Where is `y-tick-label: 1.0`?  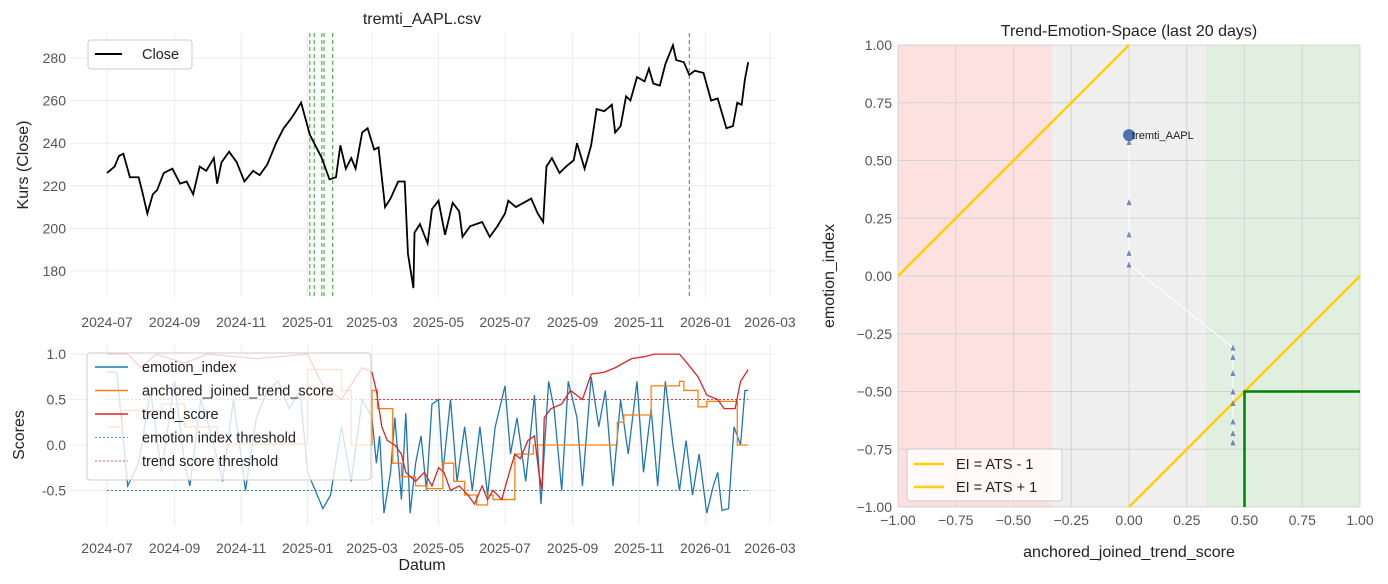 y-tick-label: 1.0 is located at coordinates (57, 354).